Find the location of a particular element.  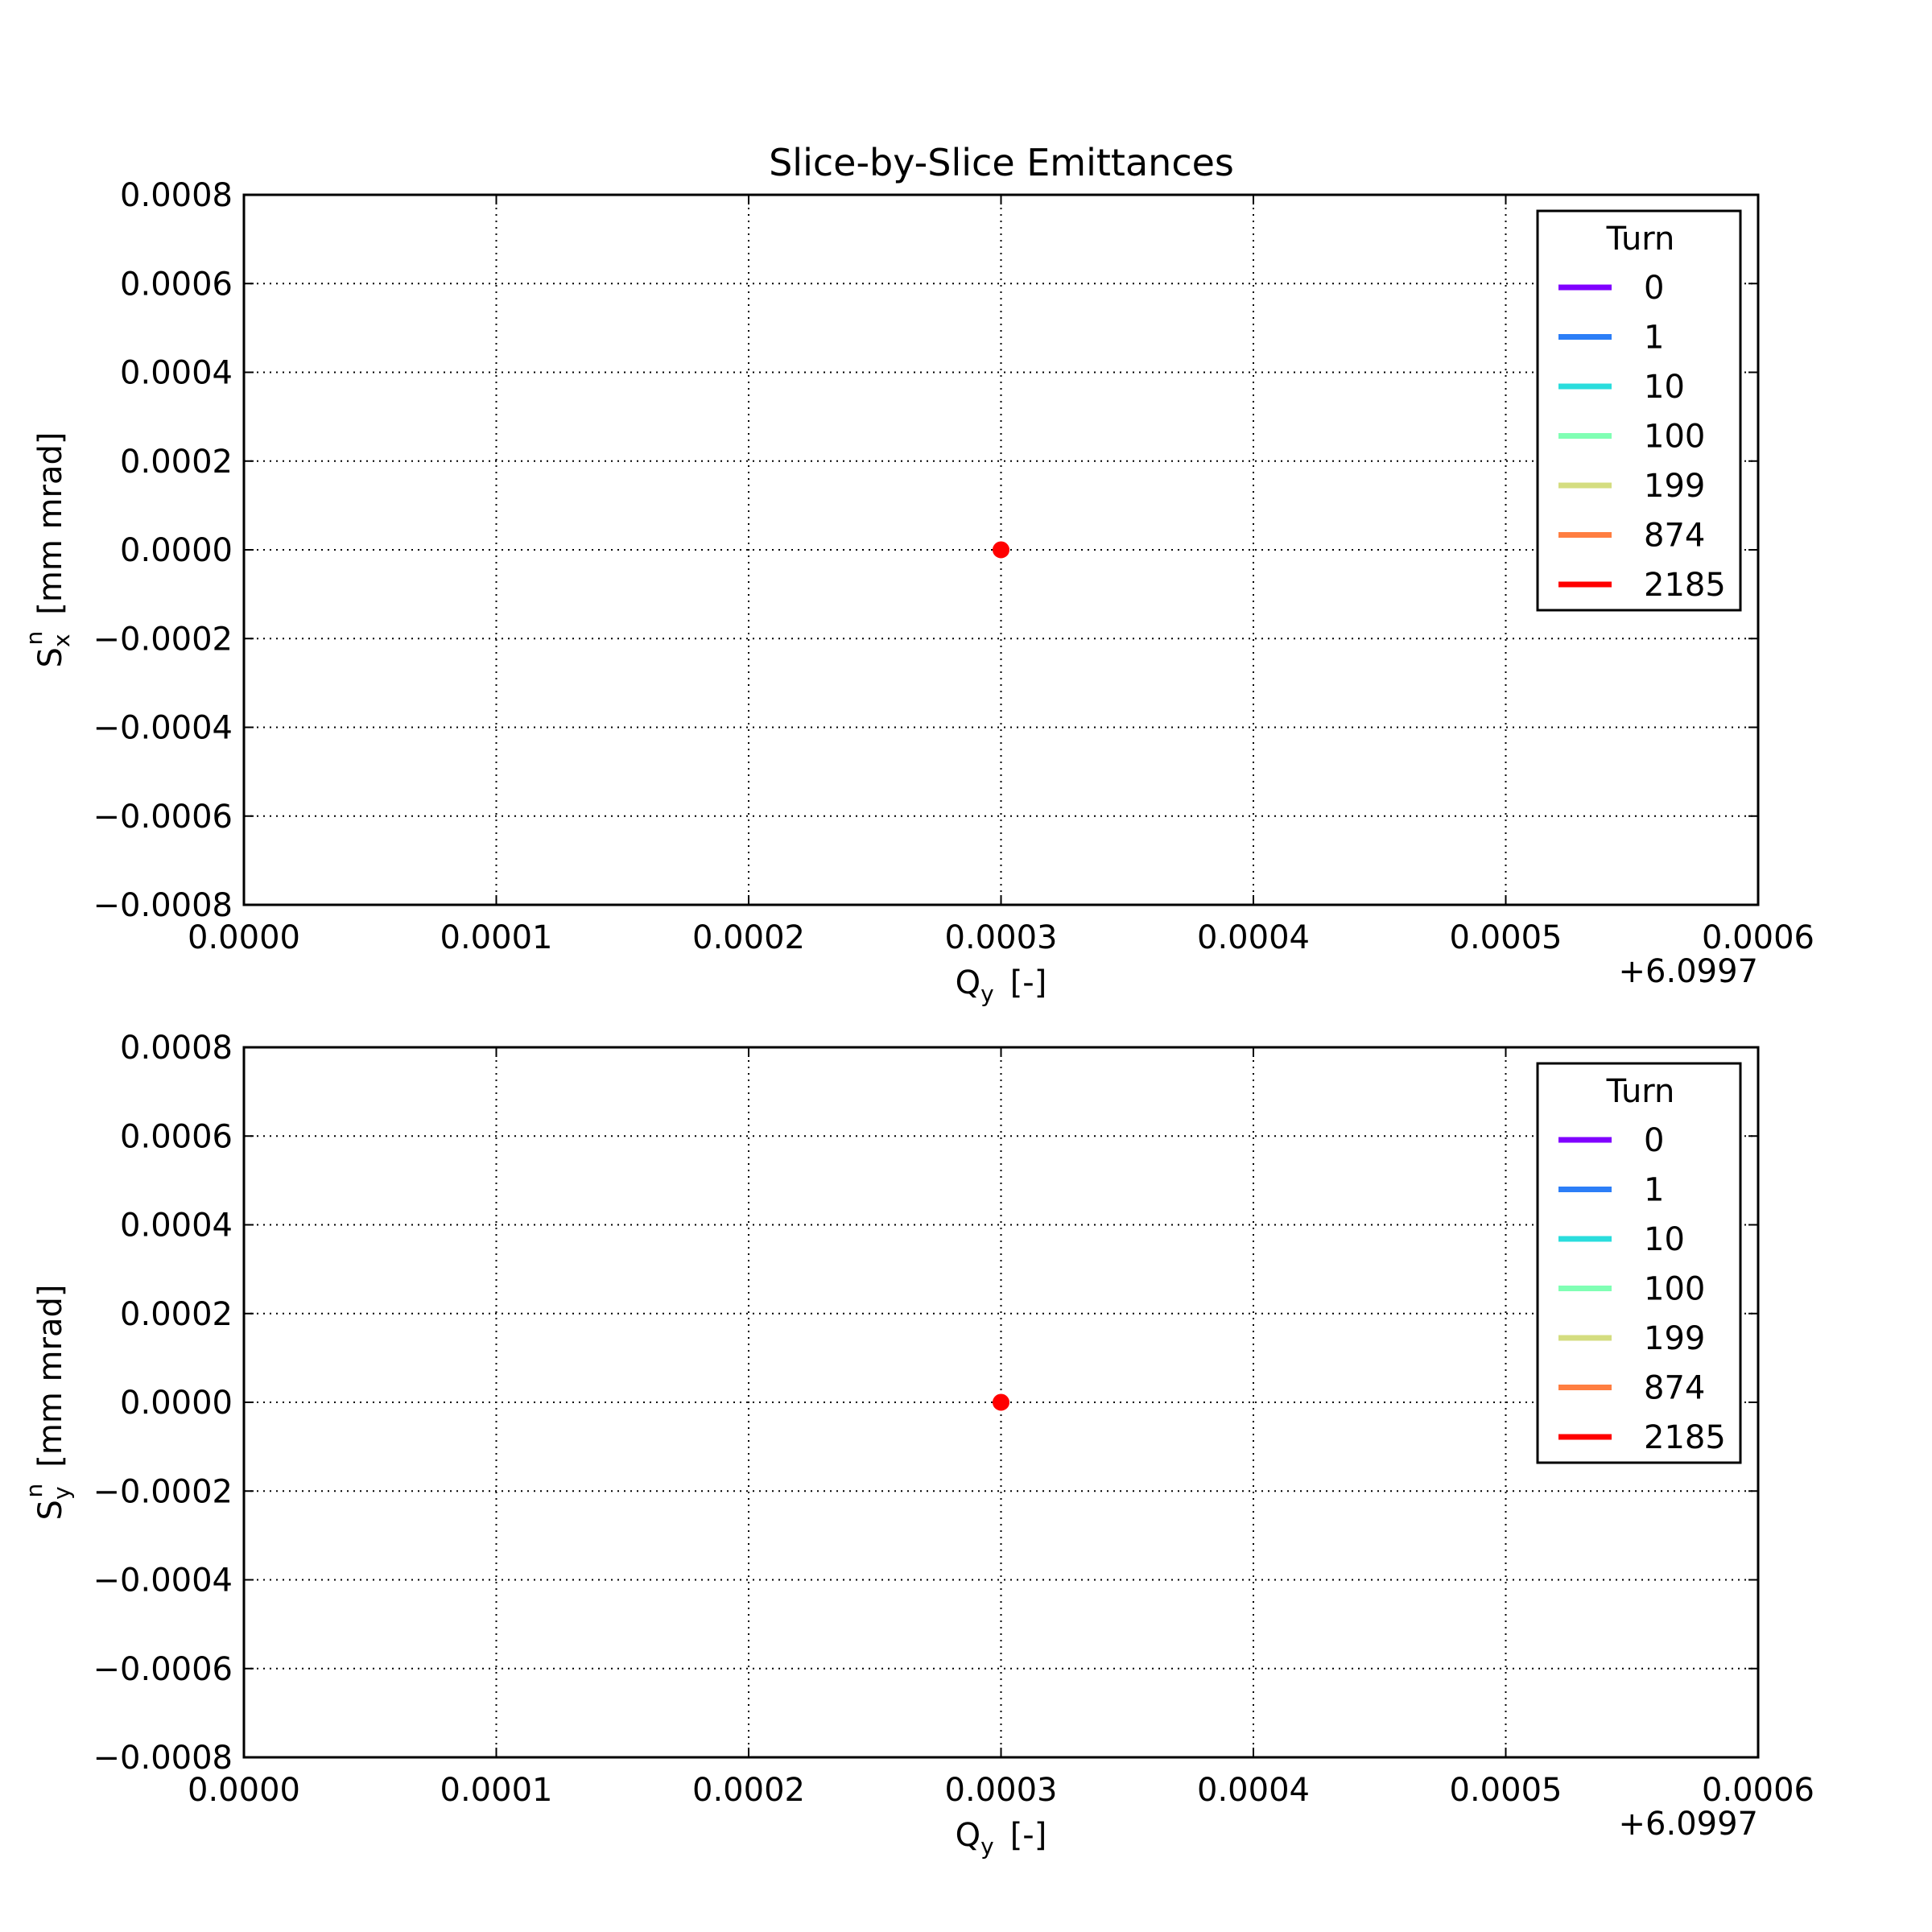

y-axis-label: Syn [mm mrad] is located at coordinates (48, 1403).